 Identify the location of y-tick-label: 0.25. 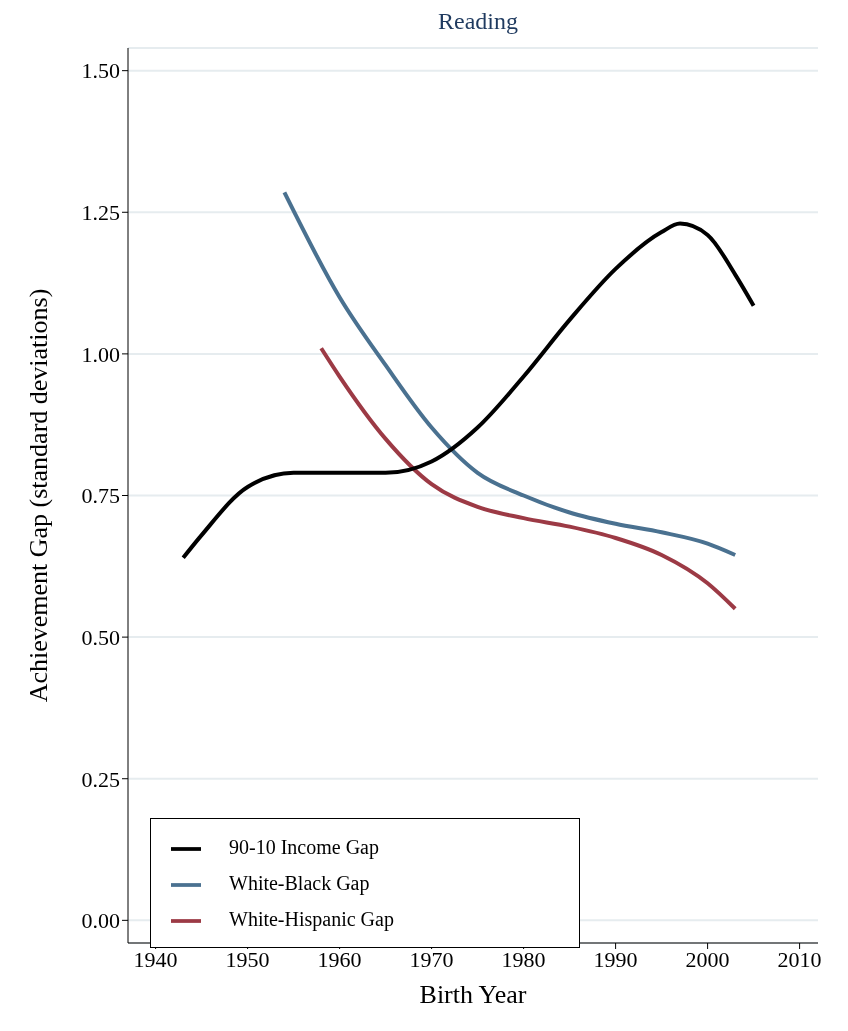
(100, 779).